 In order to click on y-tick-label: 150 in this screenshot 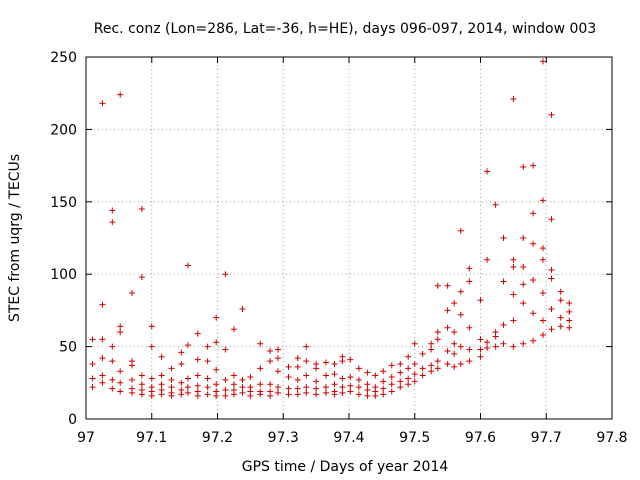, I will do `click(63, 203)`.